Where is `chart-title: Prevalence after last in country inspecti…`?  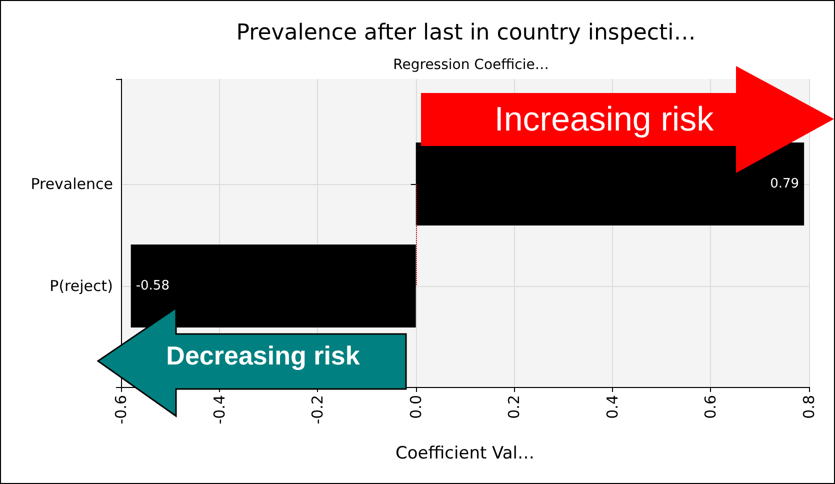
chart-title: Prevalence after last in country inspecti… is located at coordinates (466, 33).